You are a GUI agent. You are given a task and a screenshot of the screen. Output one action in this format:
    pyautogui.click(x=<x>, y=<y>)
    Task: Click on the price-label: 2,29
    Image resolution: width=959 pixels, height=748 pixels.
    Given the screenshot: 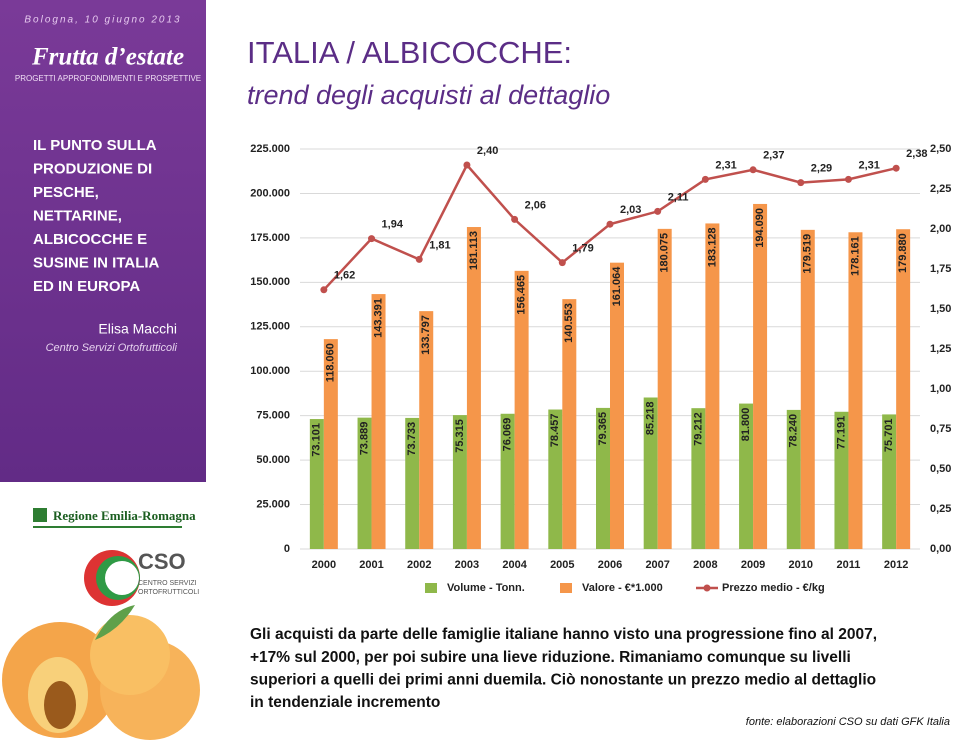 What is the action you would take?
    pyautogui.click(x=821, y=169)
    